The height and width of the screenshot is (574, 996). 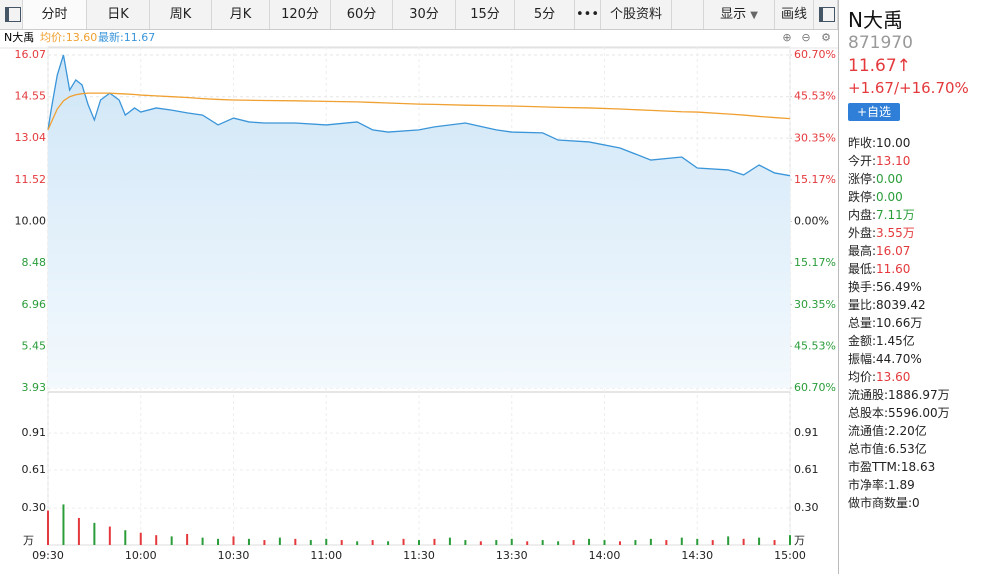 I want to click on x-tick-label: 15:00, so click(x=790, y=555).